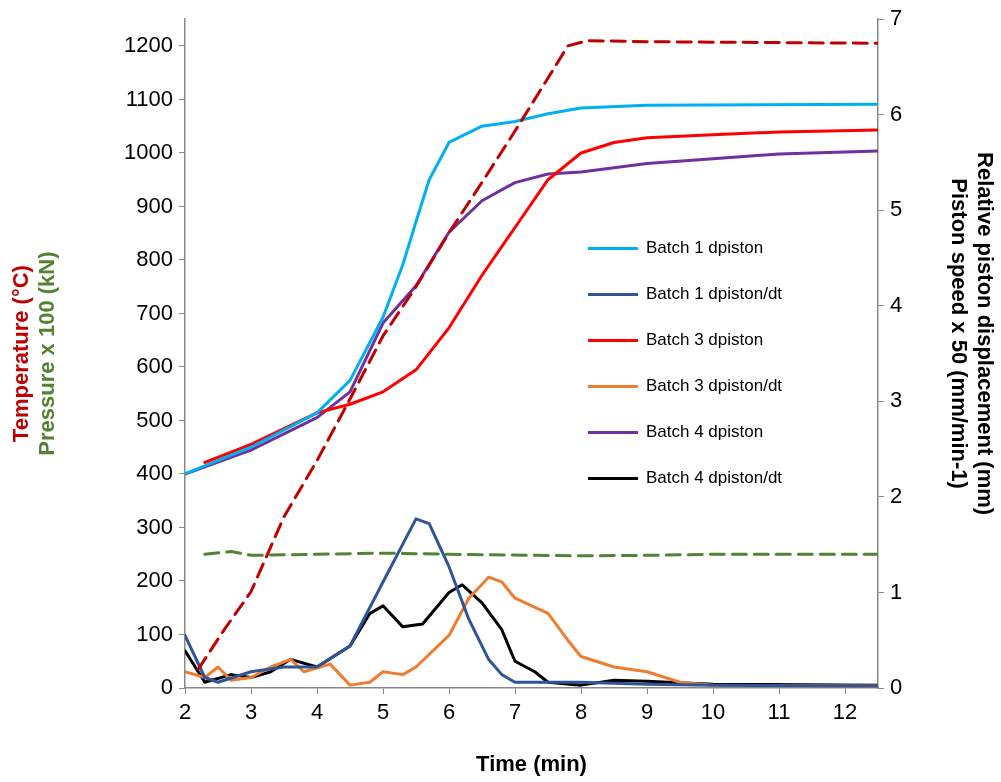  What do you see at coordinates (896, 209) in the screenshot?
I see `y2-tick-label: 5` at bounding box center [896, 209].